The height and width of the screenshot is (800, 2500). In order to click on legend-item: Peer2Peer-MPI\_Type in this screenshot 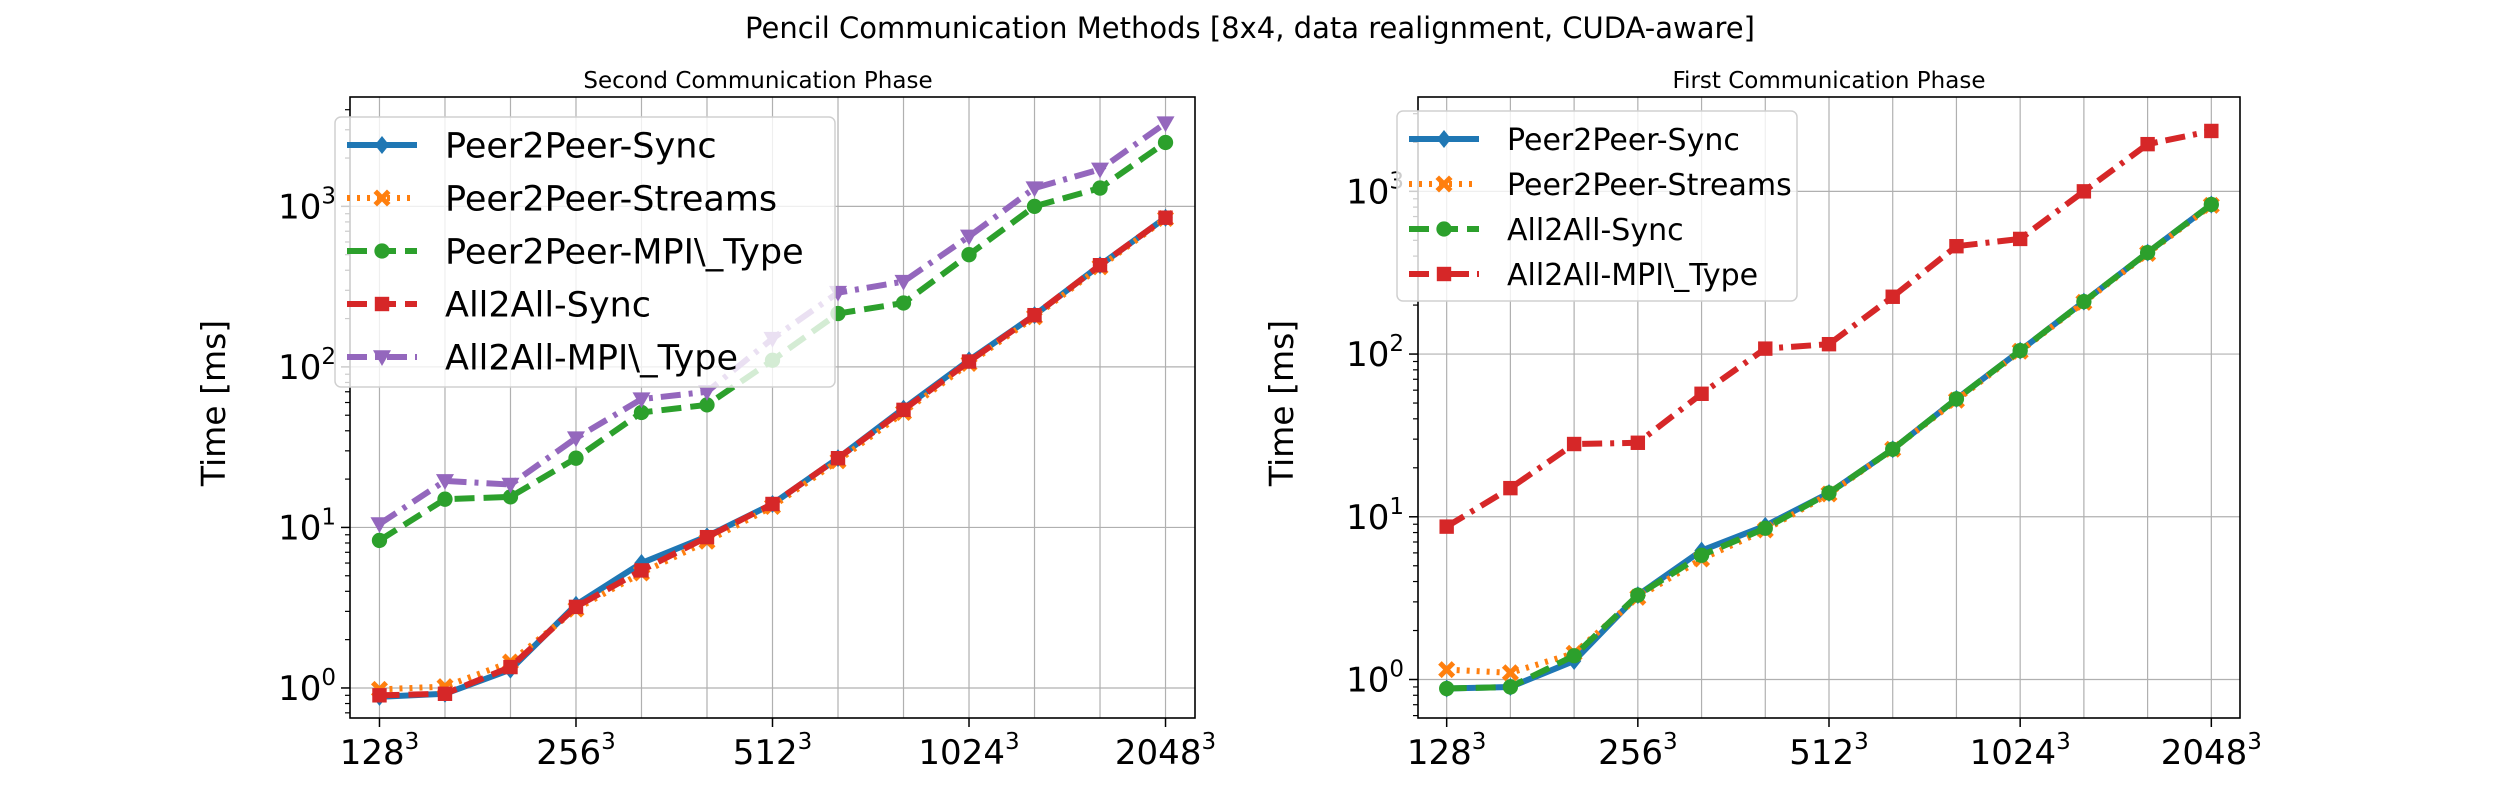, I will do `click(575, 253)`.